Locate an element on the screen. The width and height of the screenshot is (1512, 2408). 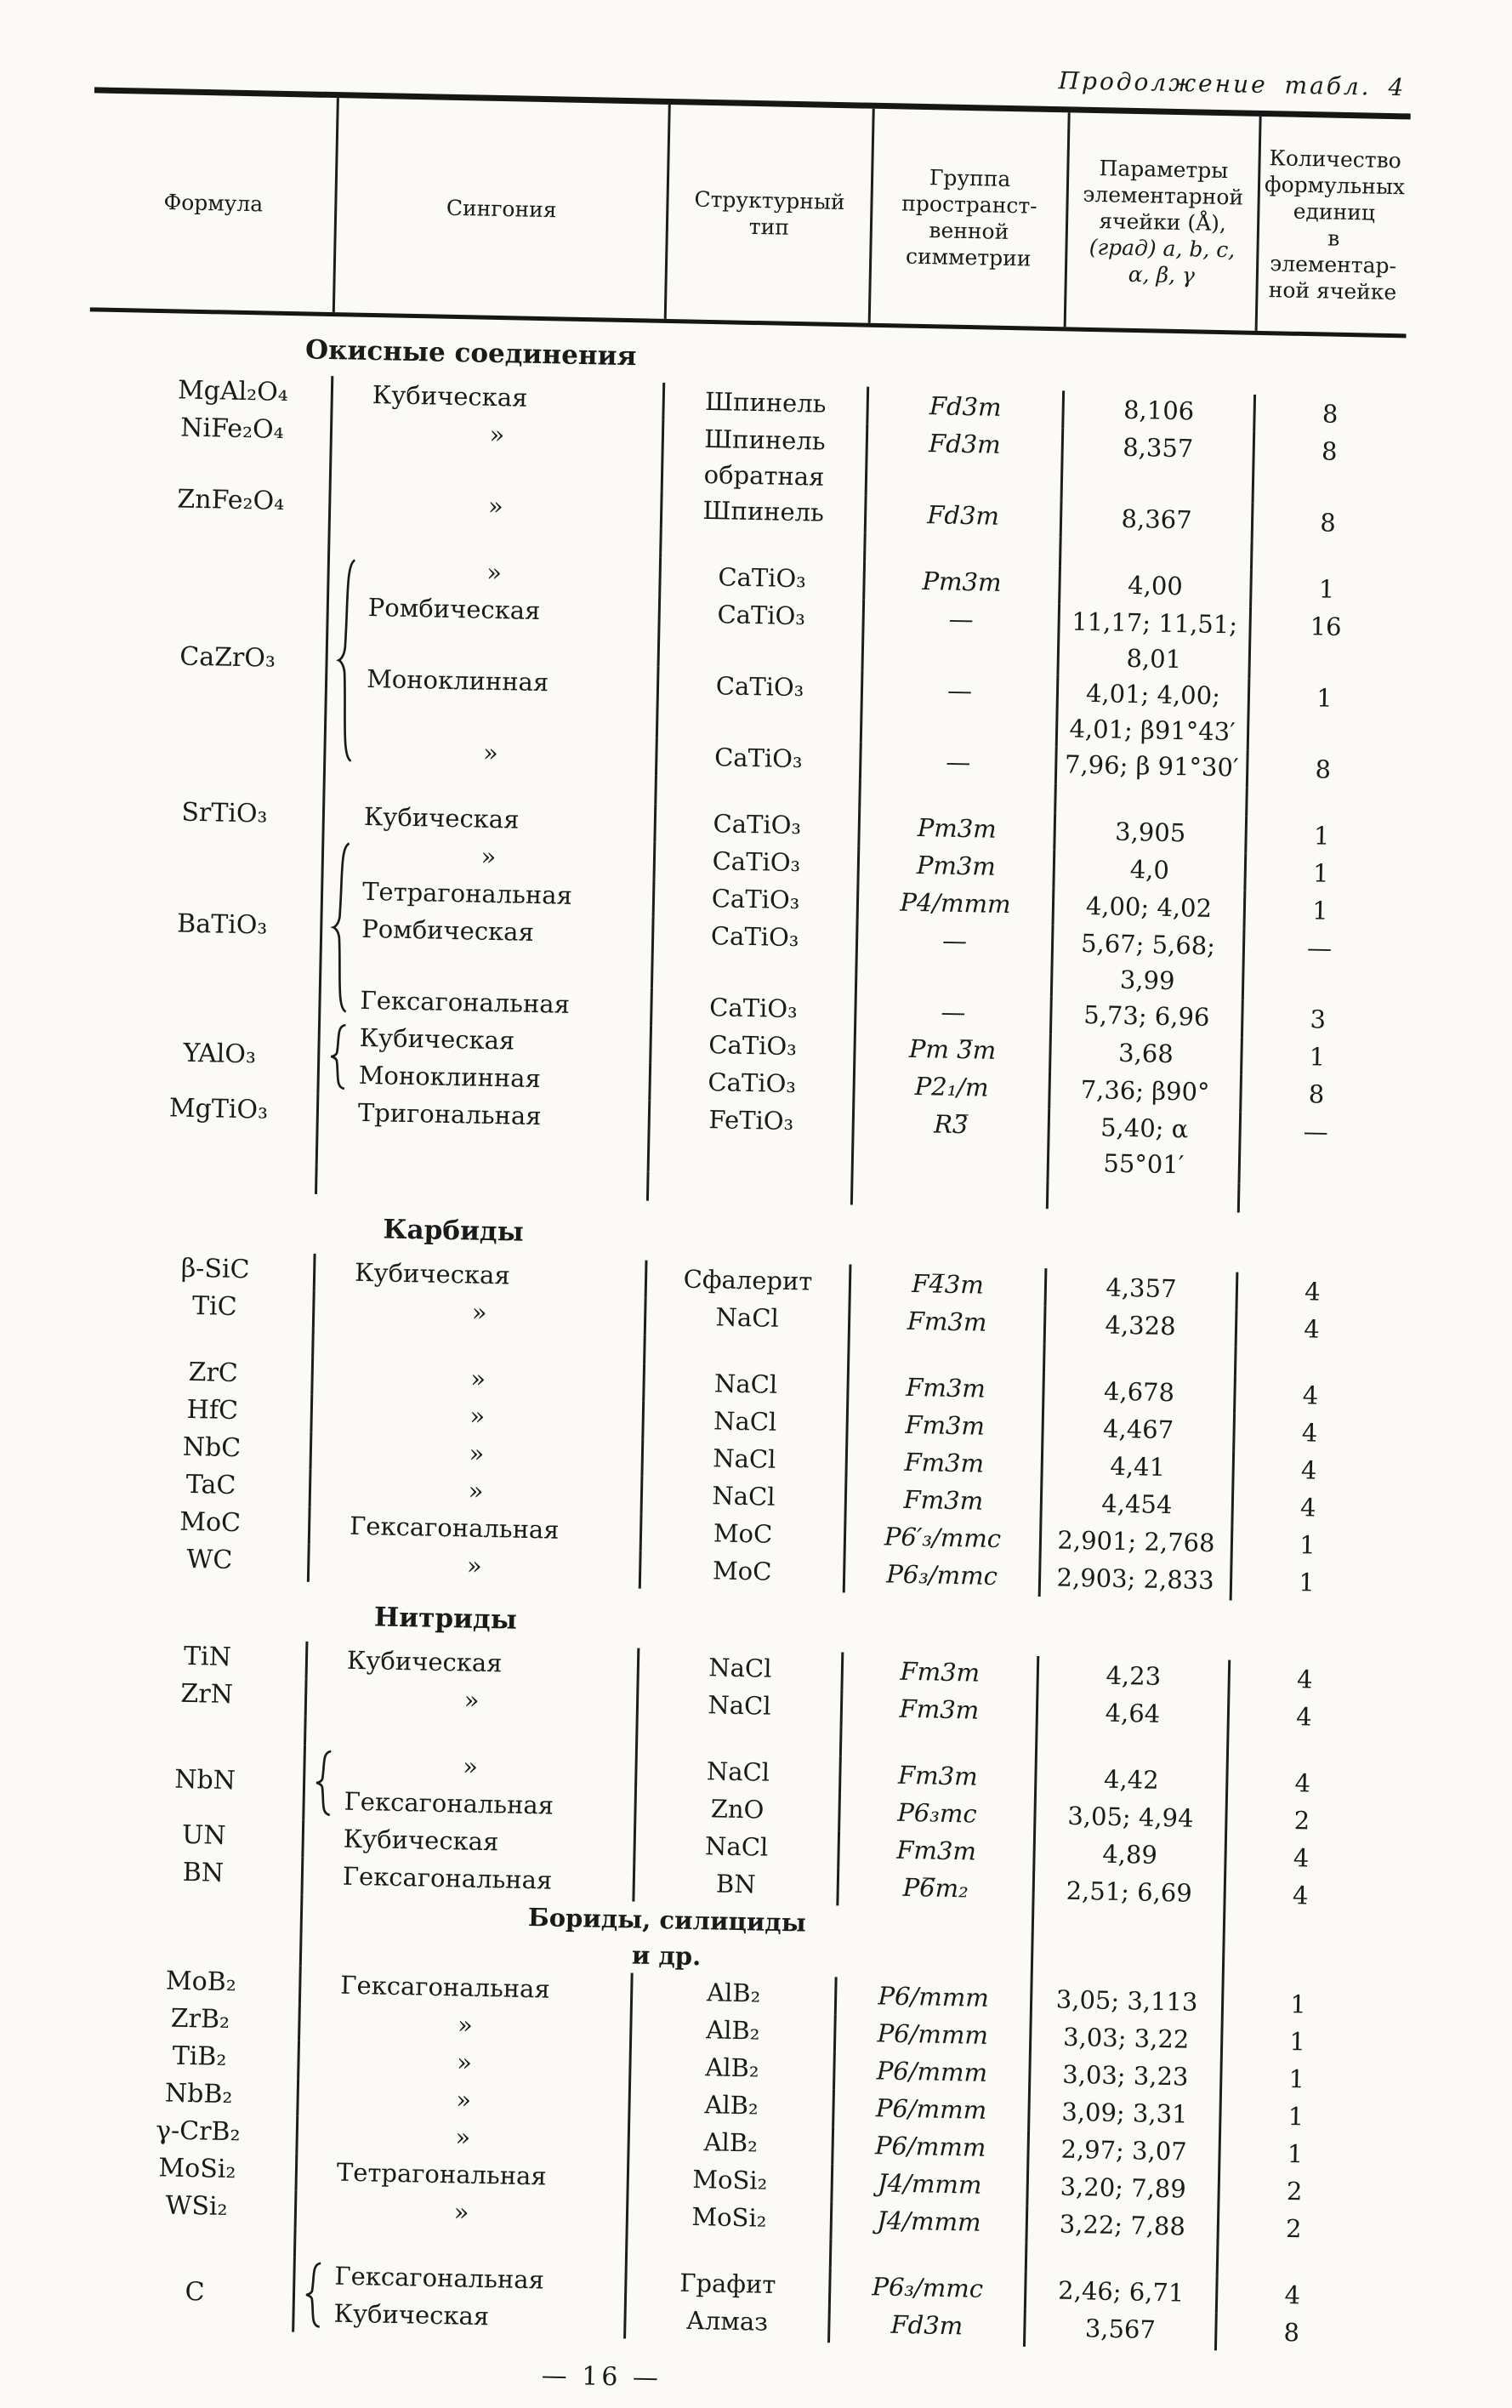
singonia-cell: Ромбическая is located at coordinates (454, 609).